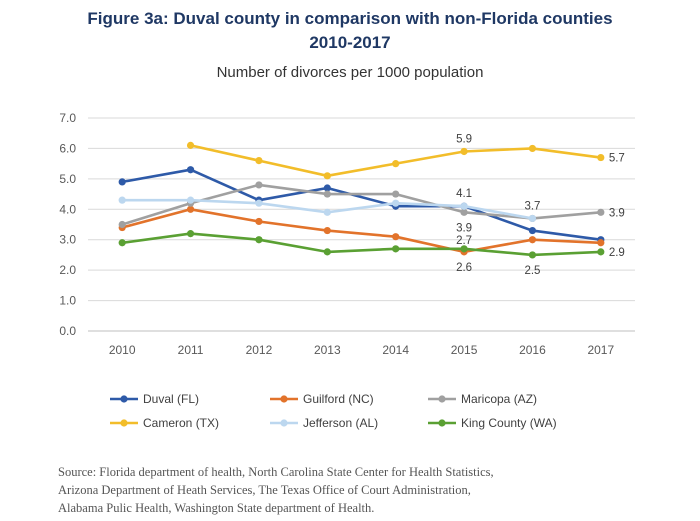 This screenshot has height=521, width=700. Describe the element at coordinates (259, 350) in the screenshot. I see `x-tick-label: 2012` at that location.